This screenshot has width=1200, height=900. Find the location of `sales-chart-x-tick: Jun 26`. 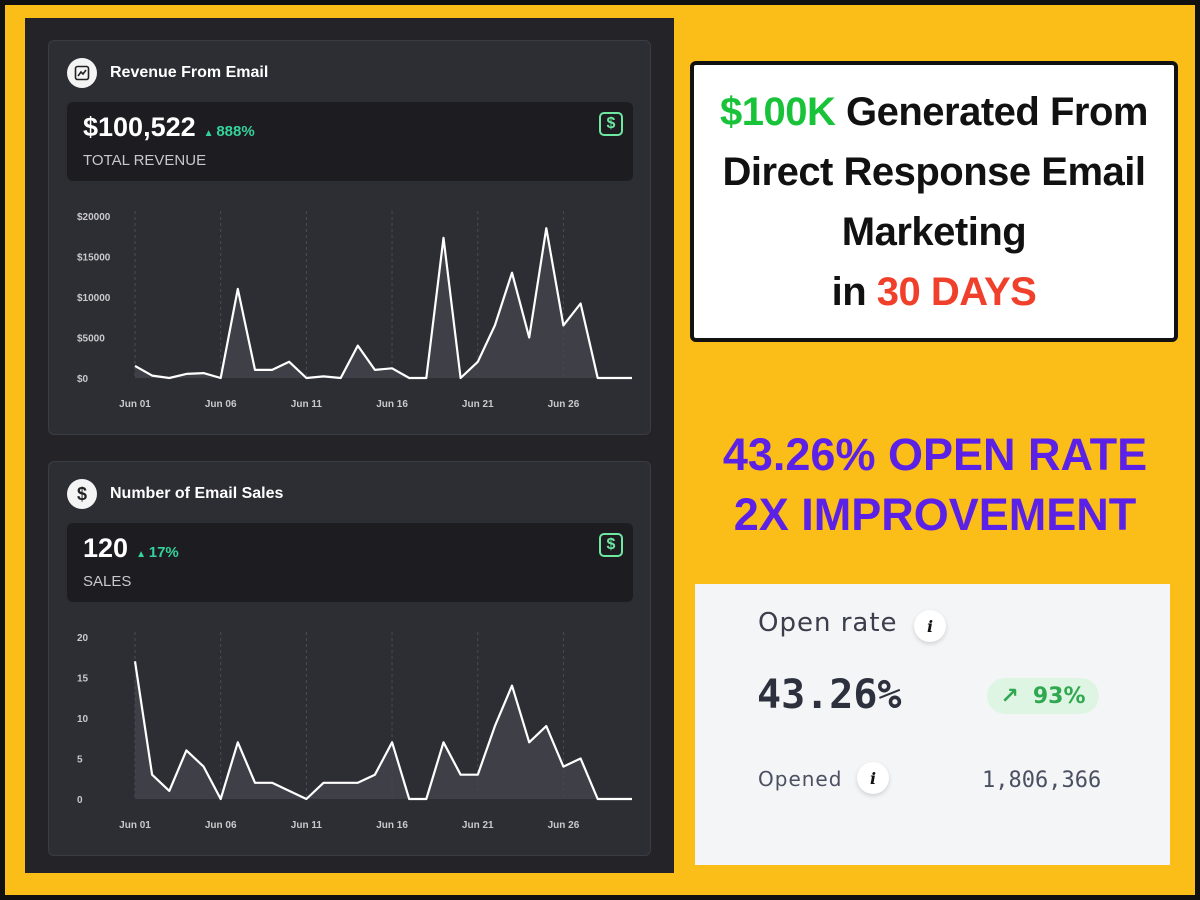

sales-chart-x-tick: Jun 26 is located at coordinates (564, 825).